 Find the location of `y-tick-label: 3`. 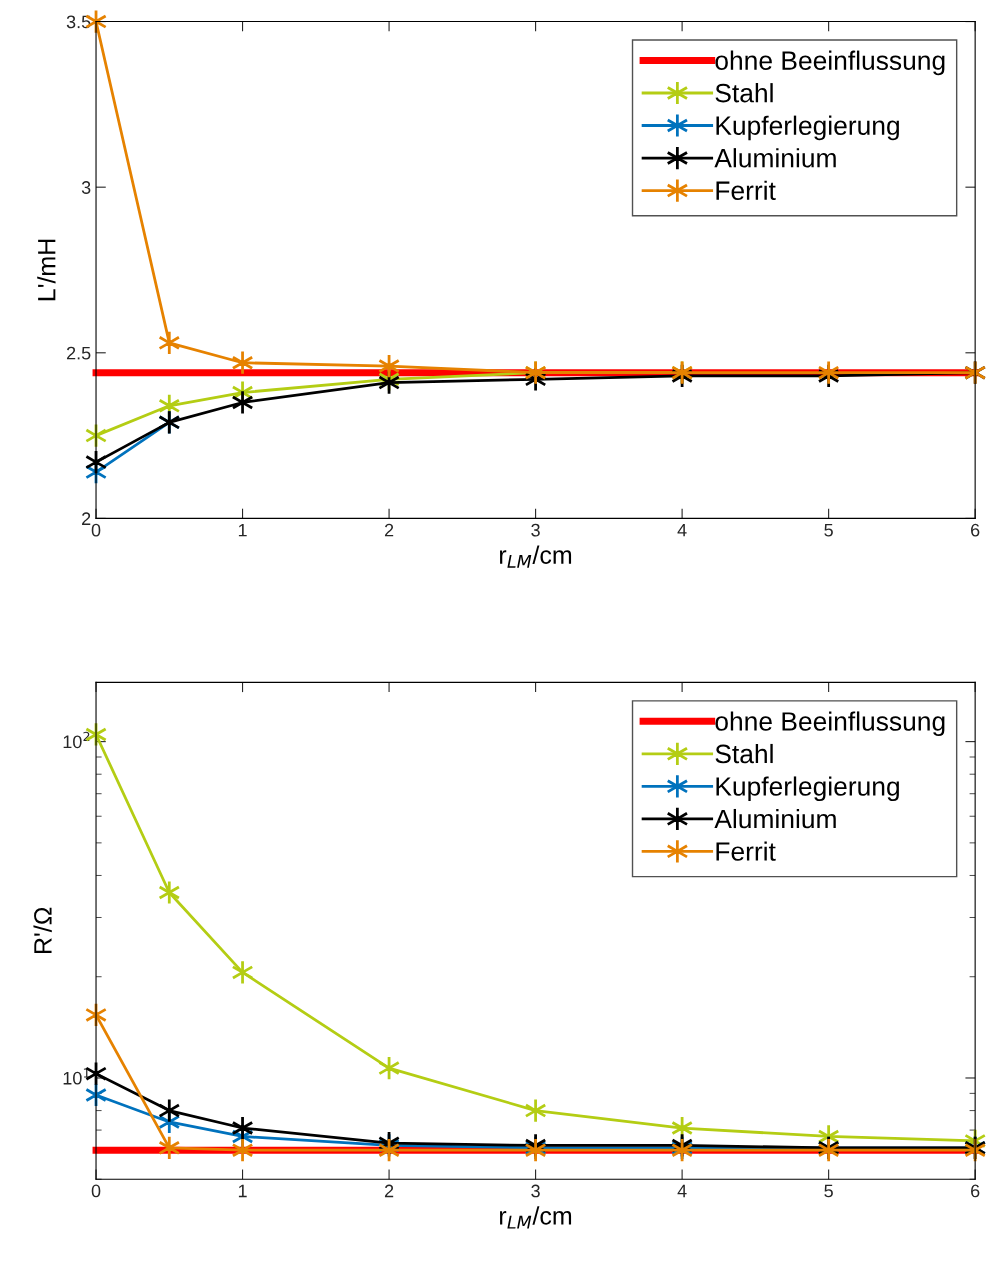

y-tick-label: 3 is located at coordinates (86, 187).